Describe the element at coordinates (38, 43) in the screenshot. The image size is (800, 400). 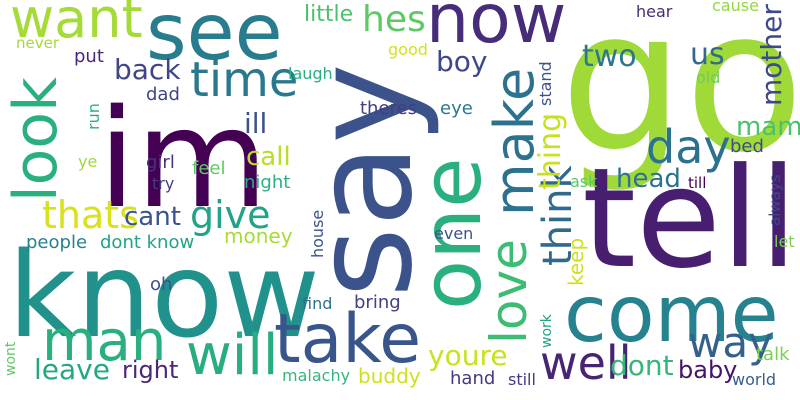
I see `word-never: never` at that location.